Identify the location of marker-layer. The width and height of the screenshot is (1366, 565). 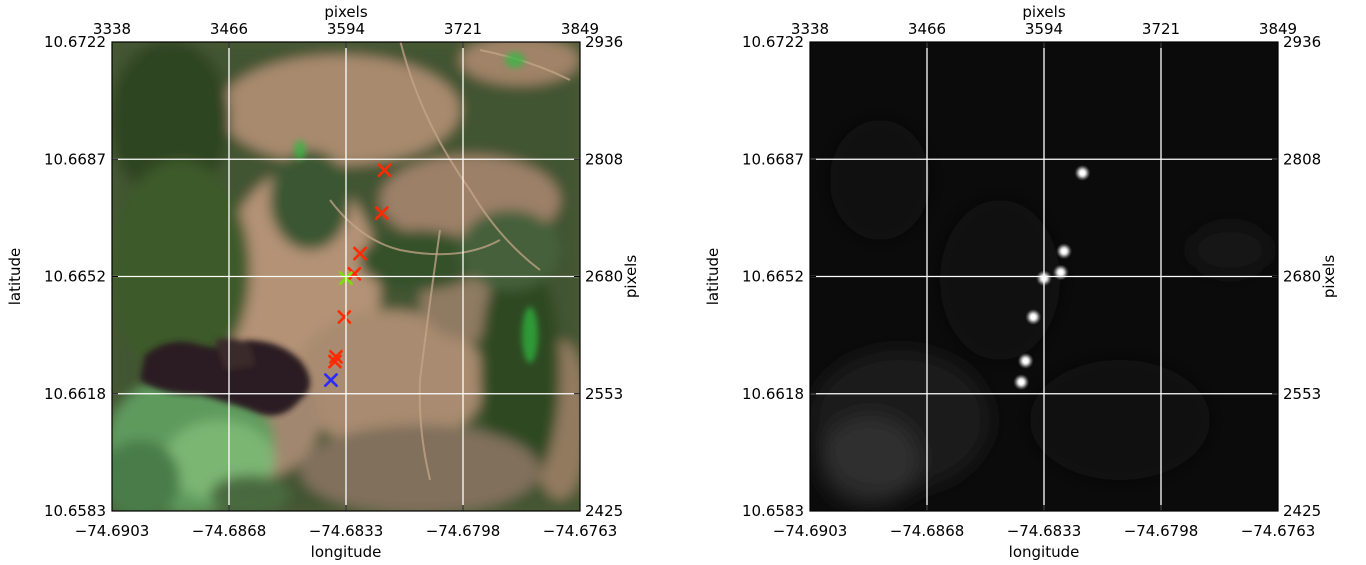
(358, 275).